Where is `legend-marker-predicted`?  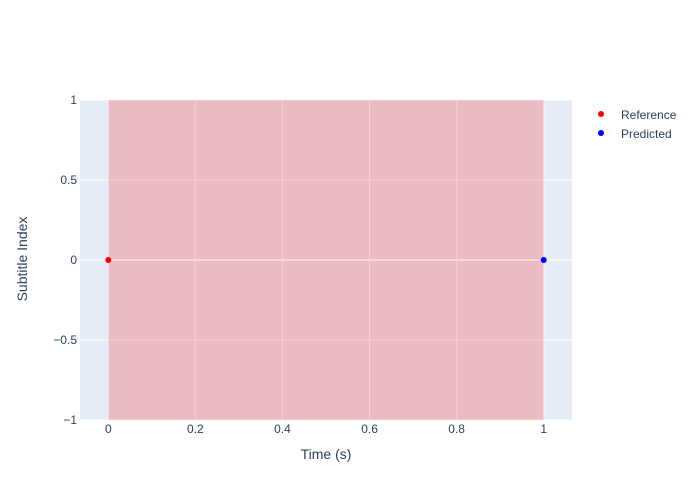 legend-marker-predicted is located at coordinates (601, 133).